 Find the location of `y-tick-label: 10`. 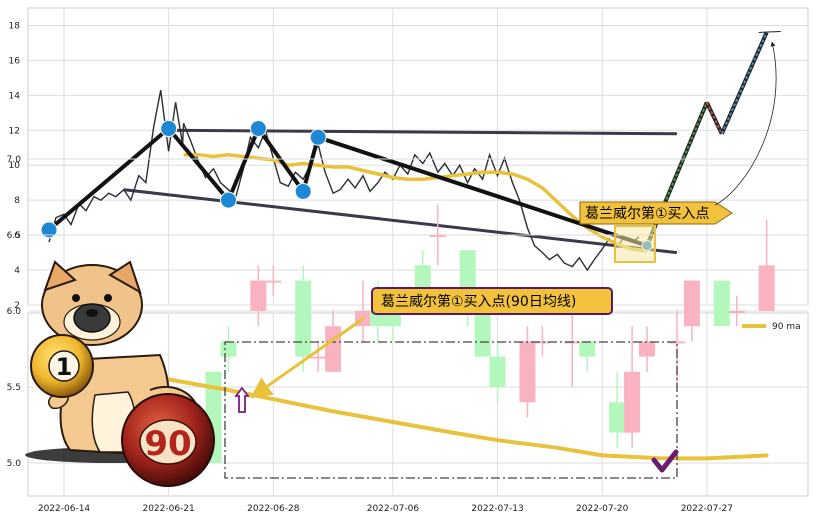

y-tick-label: 10 is located at coordinates (15, 166).